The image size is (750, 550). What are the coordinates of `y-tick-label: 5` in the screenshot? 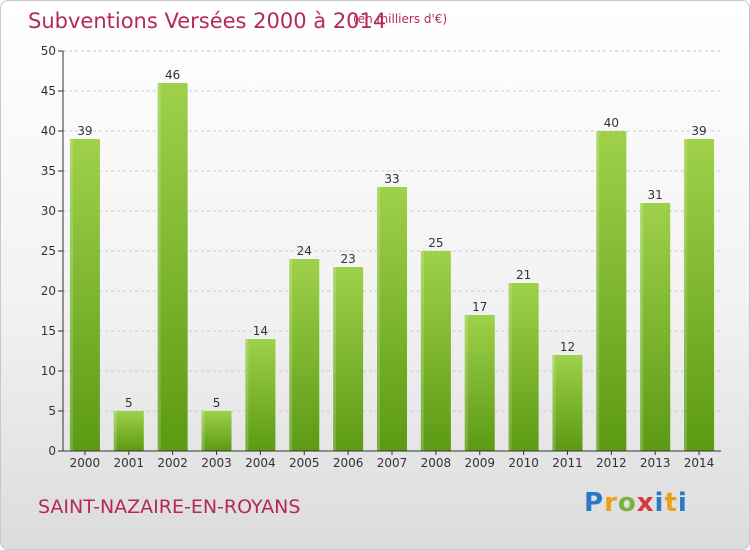 It's located at (52, 411).